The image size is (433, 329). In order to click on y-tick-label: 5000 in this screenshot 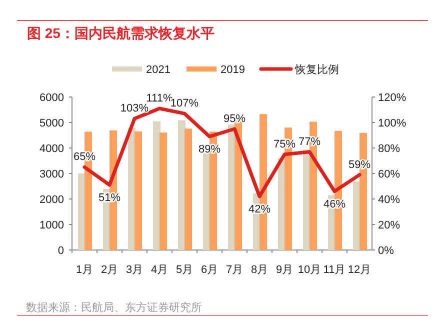, I will do `click(52, 124)`.